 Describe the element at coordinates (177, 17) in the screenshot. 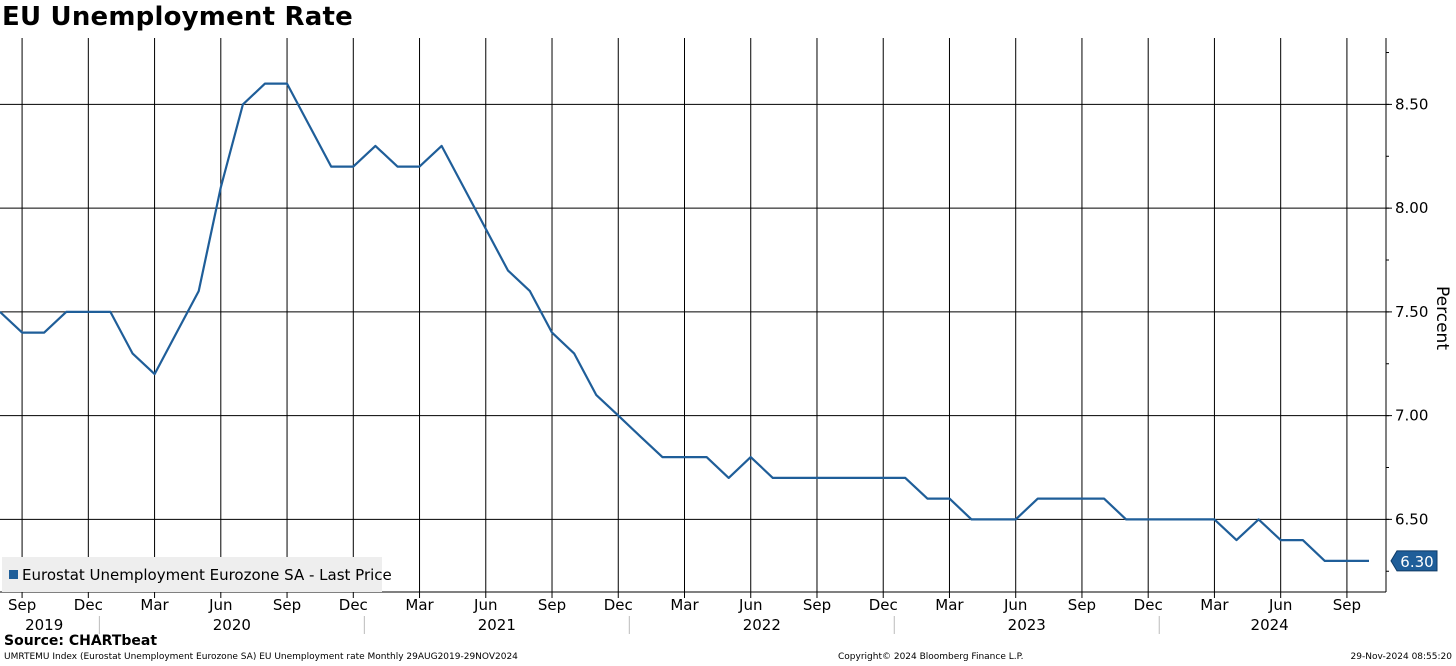

I see `chart-title: EU Unemployment Rate` at that location.